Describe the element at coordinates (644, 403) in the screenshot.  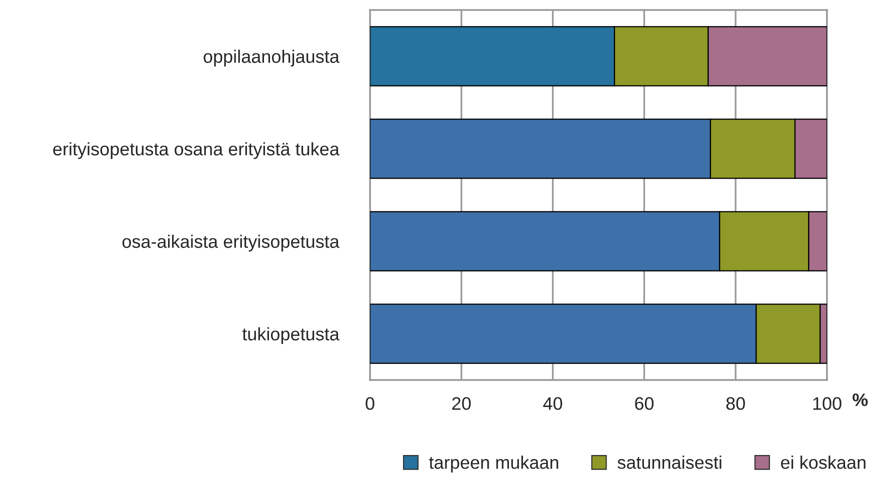
I see `x-tick-label: 60` at that location.